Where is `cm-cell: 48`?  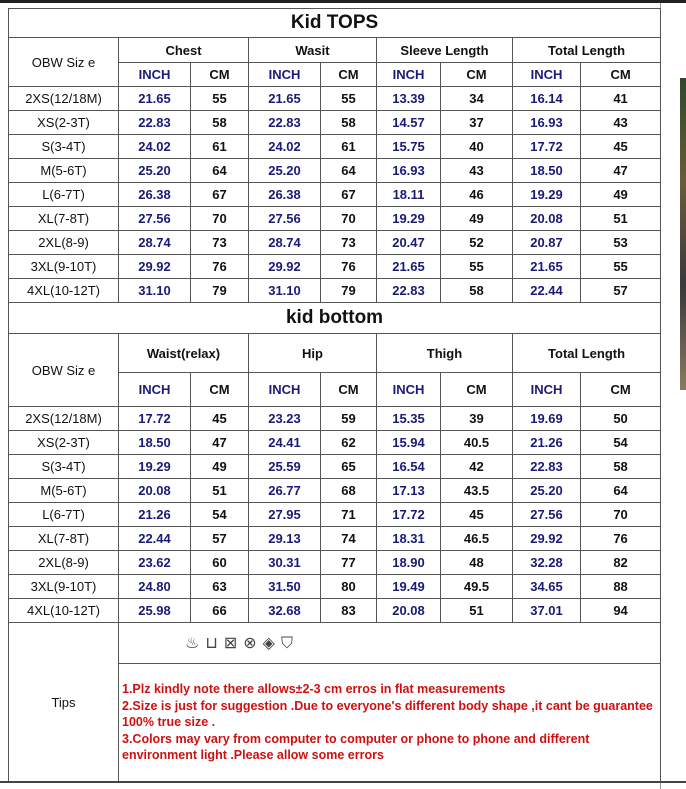
cm-cell: 48 is located at coordinates (476, 562).